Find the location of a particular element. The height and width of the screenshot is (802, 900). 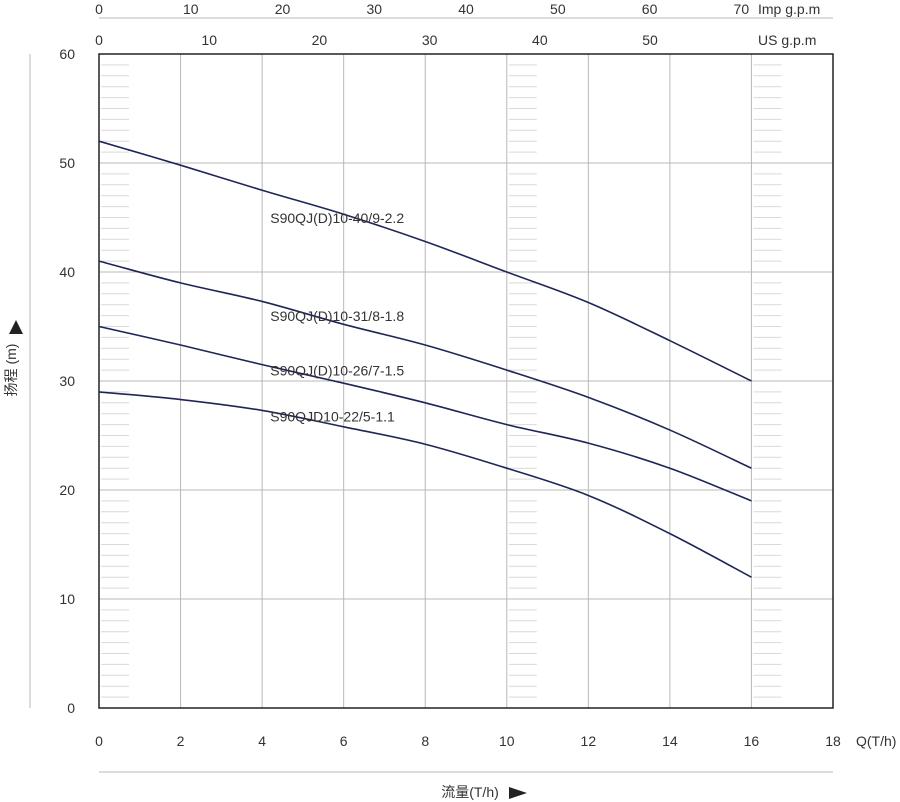

us-tick-label: 20 is located at coordinates (320, 40).